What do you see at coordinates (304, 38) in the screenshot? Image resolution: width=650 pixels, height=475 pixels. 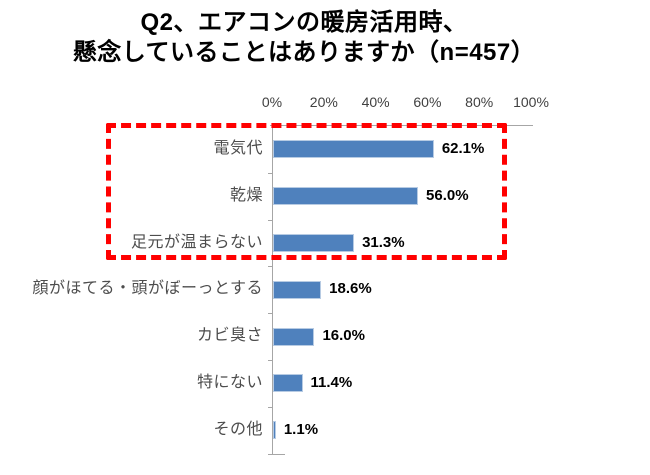 I see `chart-title: Q2、エアコンの暖房活用時、 懸念していることはありますか（n=457）` at bounding box center [304, 38].